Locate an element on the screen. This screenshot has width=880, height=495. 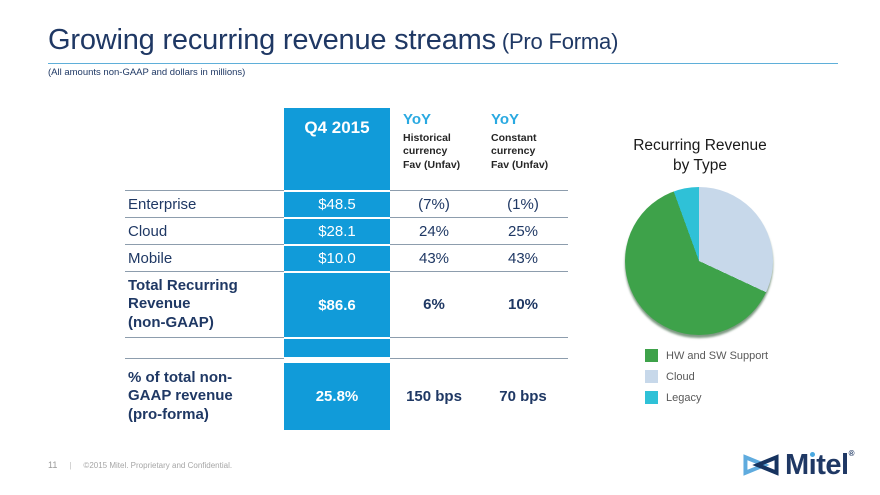
legend-item-legacy: Legacy is located at coordinates (706, 397).